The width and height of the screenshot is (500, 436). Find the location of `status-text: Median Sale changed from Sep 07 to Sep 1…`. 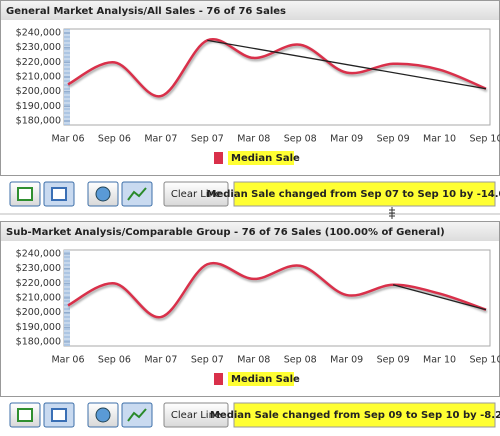

status-text: Median Sale changed from Sep 07 to Sep 1… is located at coordinates (353, 194).